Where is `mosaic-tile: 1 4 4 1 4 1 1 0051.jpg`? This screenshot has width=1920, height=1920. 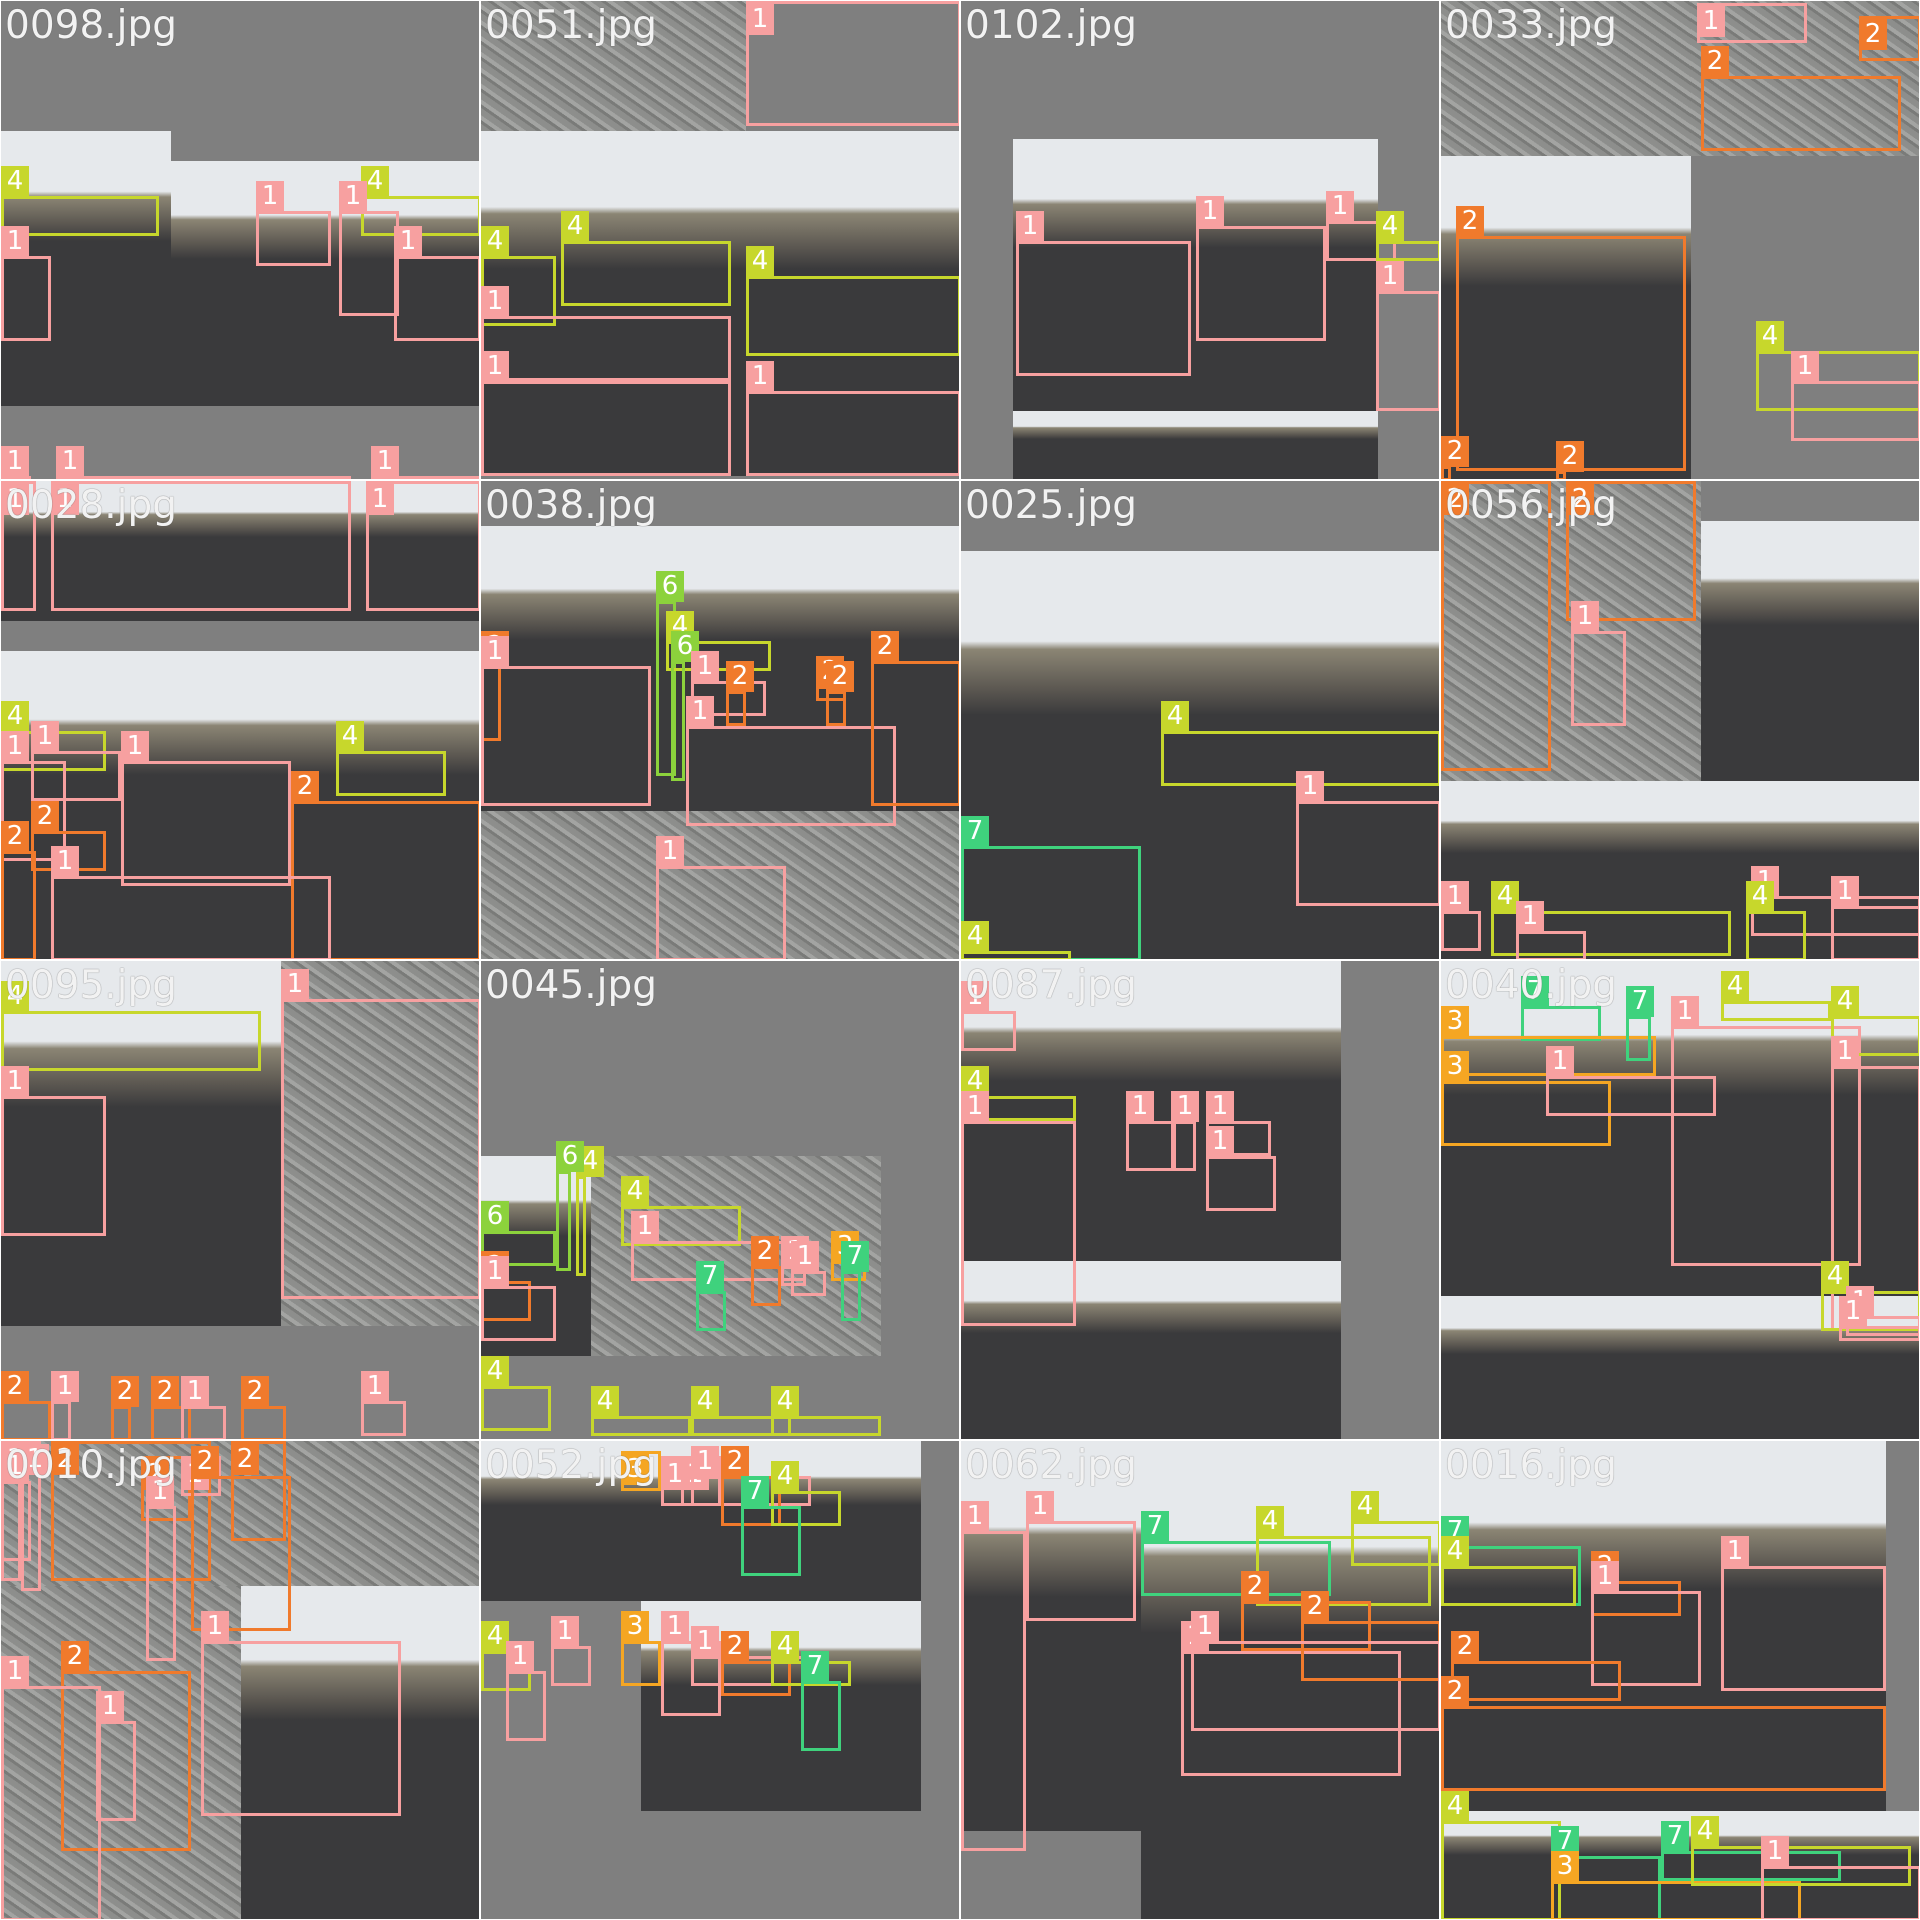
mosaic-tile: 1 4 4 1 4 1 1 0051.jpg is located at coordinates (720, 240).